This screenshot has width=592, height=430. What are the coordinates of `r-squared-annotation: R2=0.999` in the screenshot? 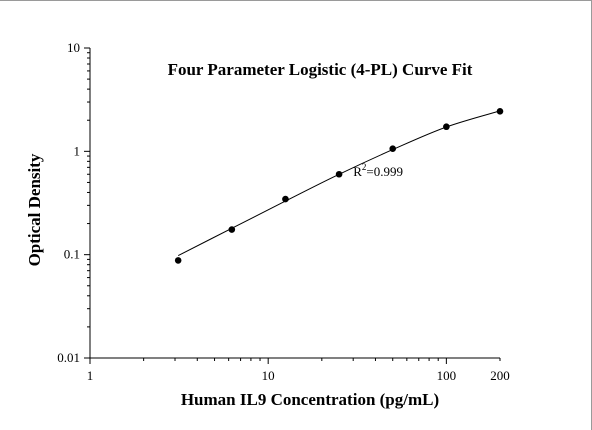 It's located at (378, 170).